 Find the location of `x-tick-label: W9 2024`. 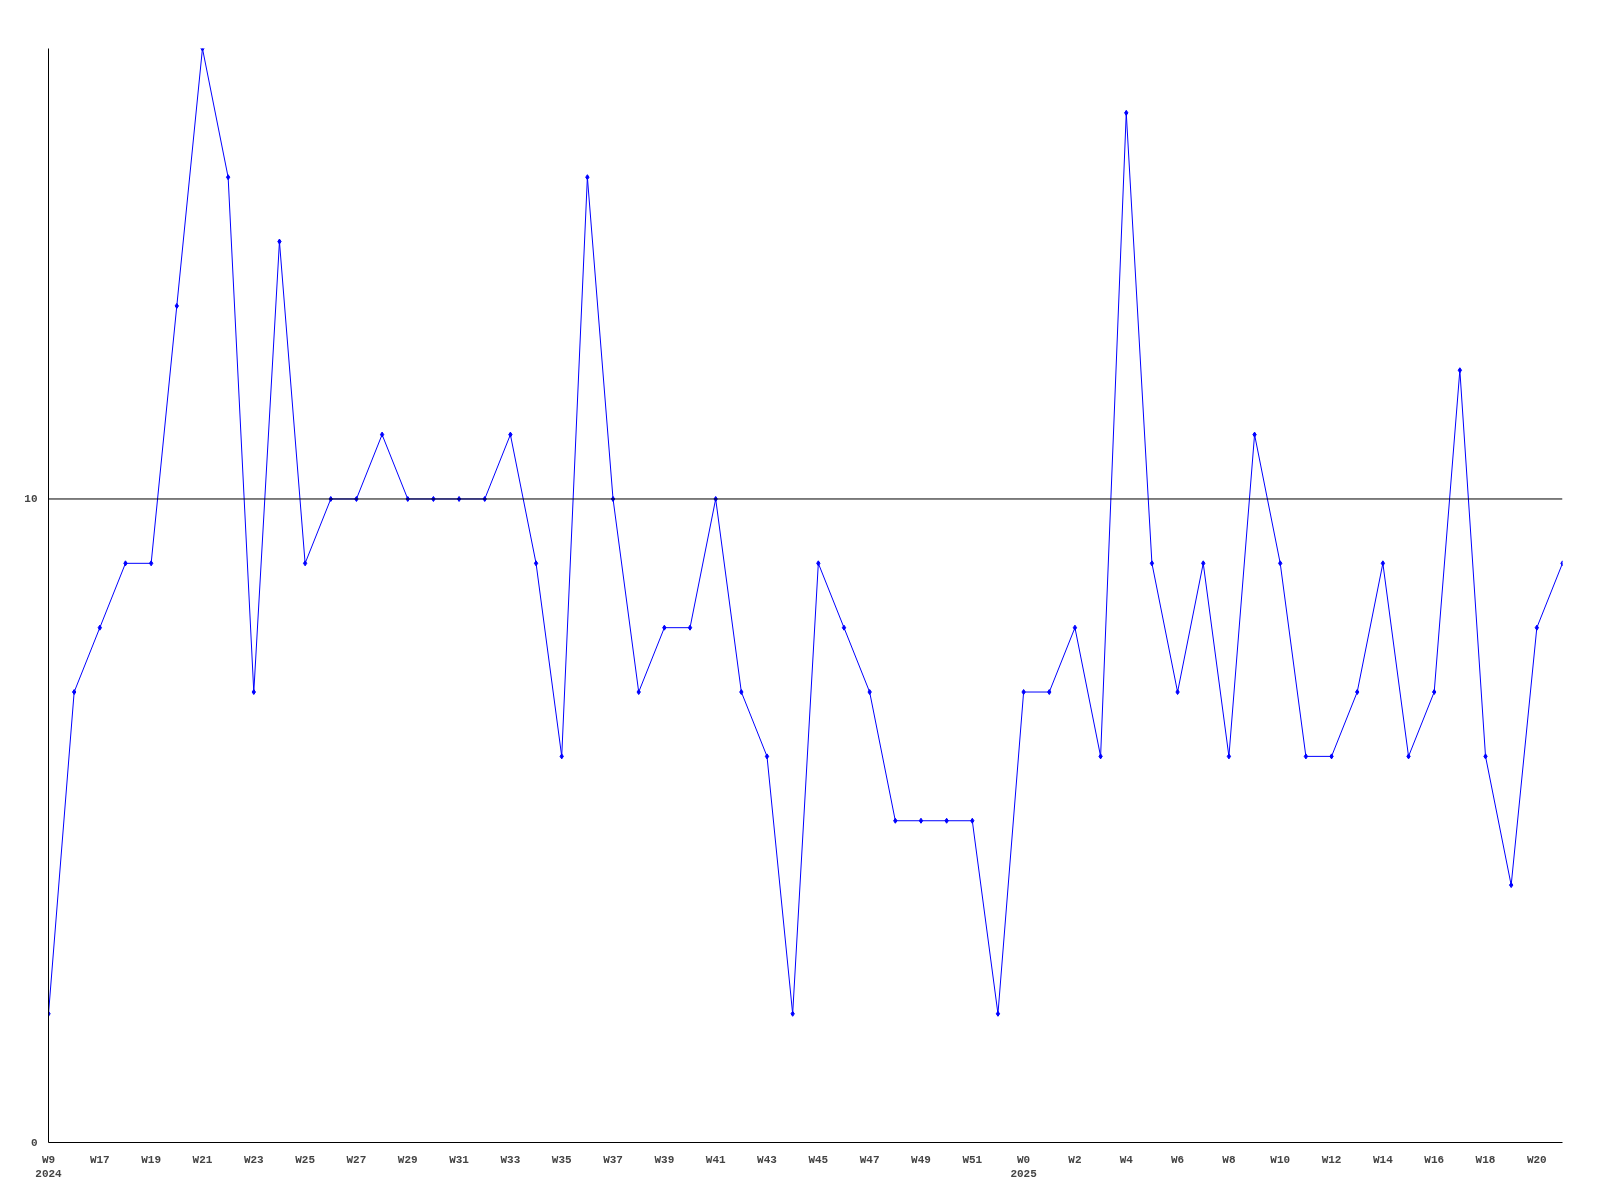

x-tick-label: W9 2024 is located at coordinates (49, 1166).